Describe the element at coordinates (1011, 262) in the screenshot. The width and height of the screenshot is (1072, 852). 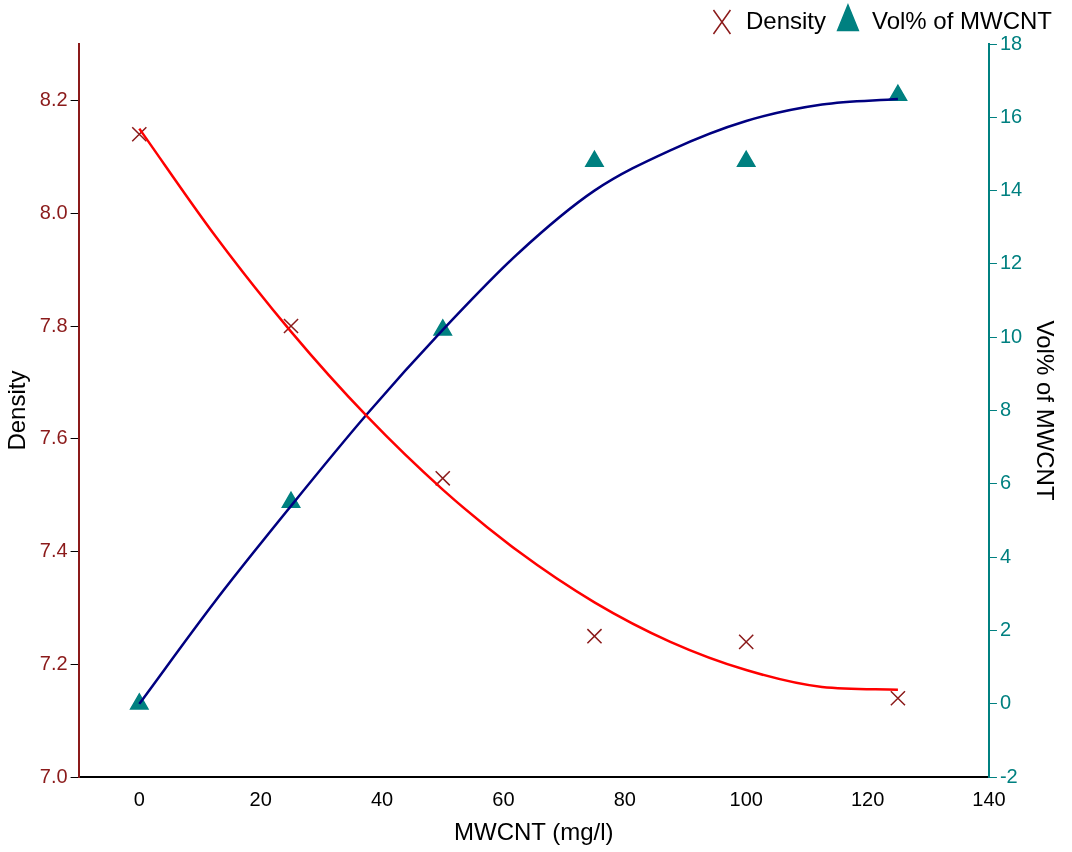
I see `y2-tick-label: 12` at that location.